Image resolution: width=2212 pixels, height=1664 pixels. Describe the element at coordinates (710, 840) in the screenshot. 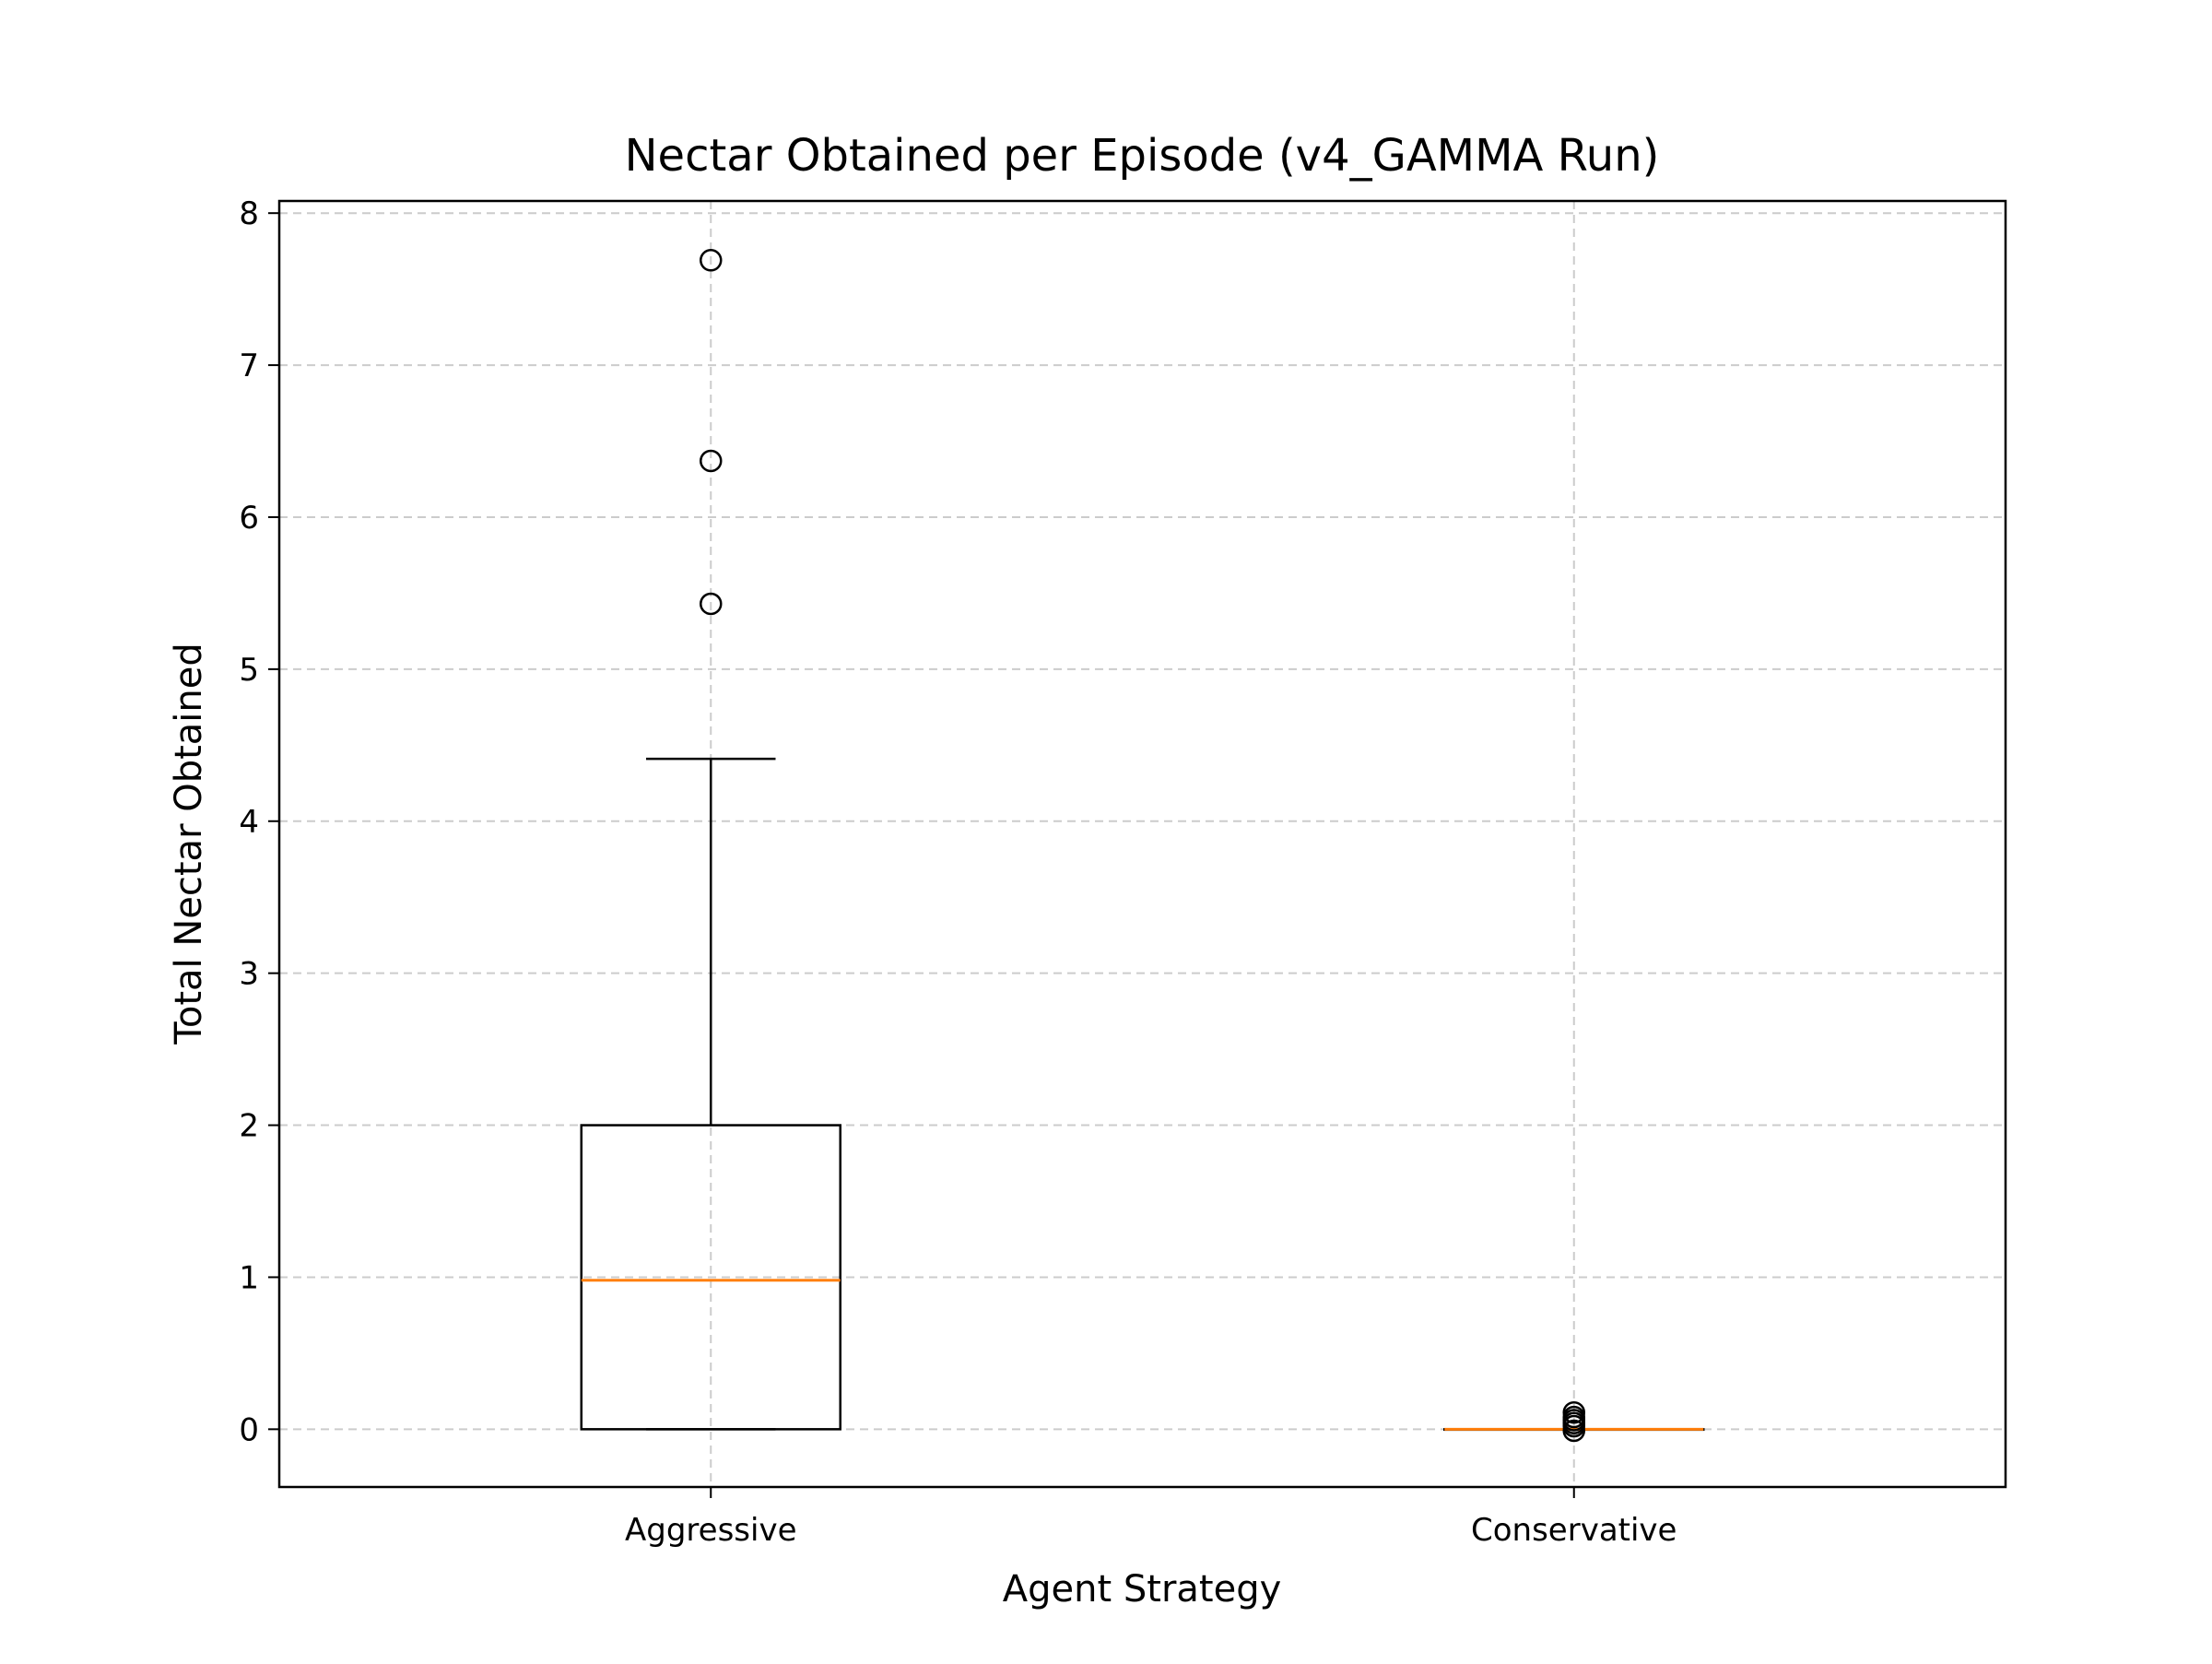

I see `box-aggressive` at that location.